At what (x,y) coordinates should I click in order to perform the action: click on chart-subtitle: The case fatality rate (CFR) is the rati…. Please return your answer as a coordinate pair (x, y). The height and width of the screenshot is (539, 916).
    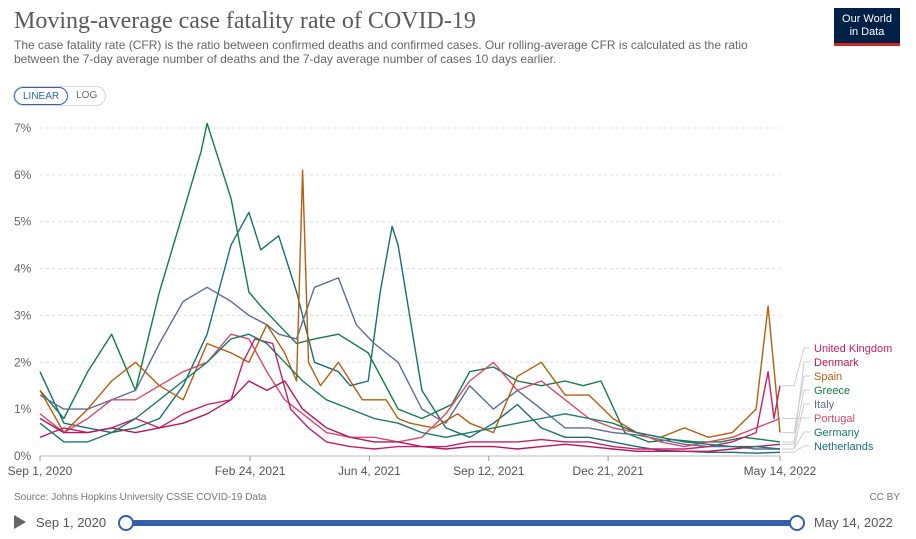
    Looking at the image, I should click on (381, 52).